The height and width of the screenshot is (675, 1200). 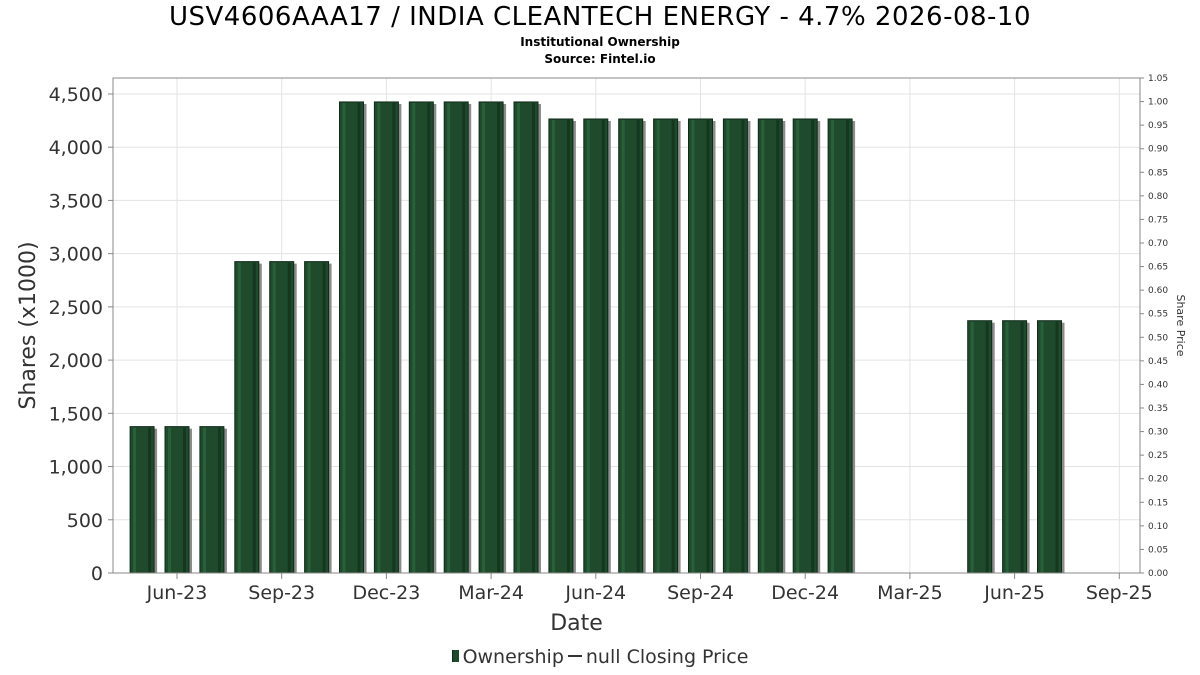 What do you see at coordinates (1158, 480) in the screenshot?
I see `y2-tick-label: 0.20` at bounding box center [1158, 480].